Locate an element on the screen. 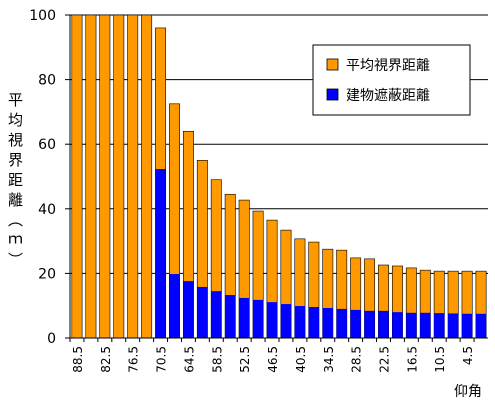 This screenshot has height=406, width=495. x-tick-label: 88.5 is located at coordinates (78, 359).